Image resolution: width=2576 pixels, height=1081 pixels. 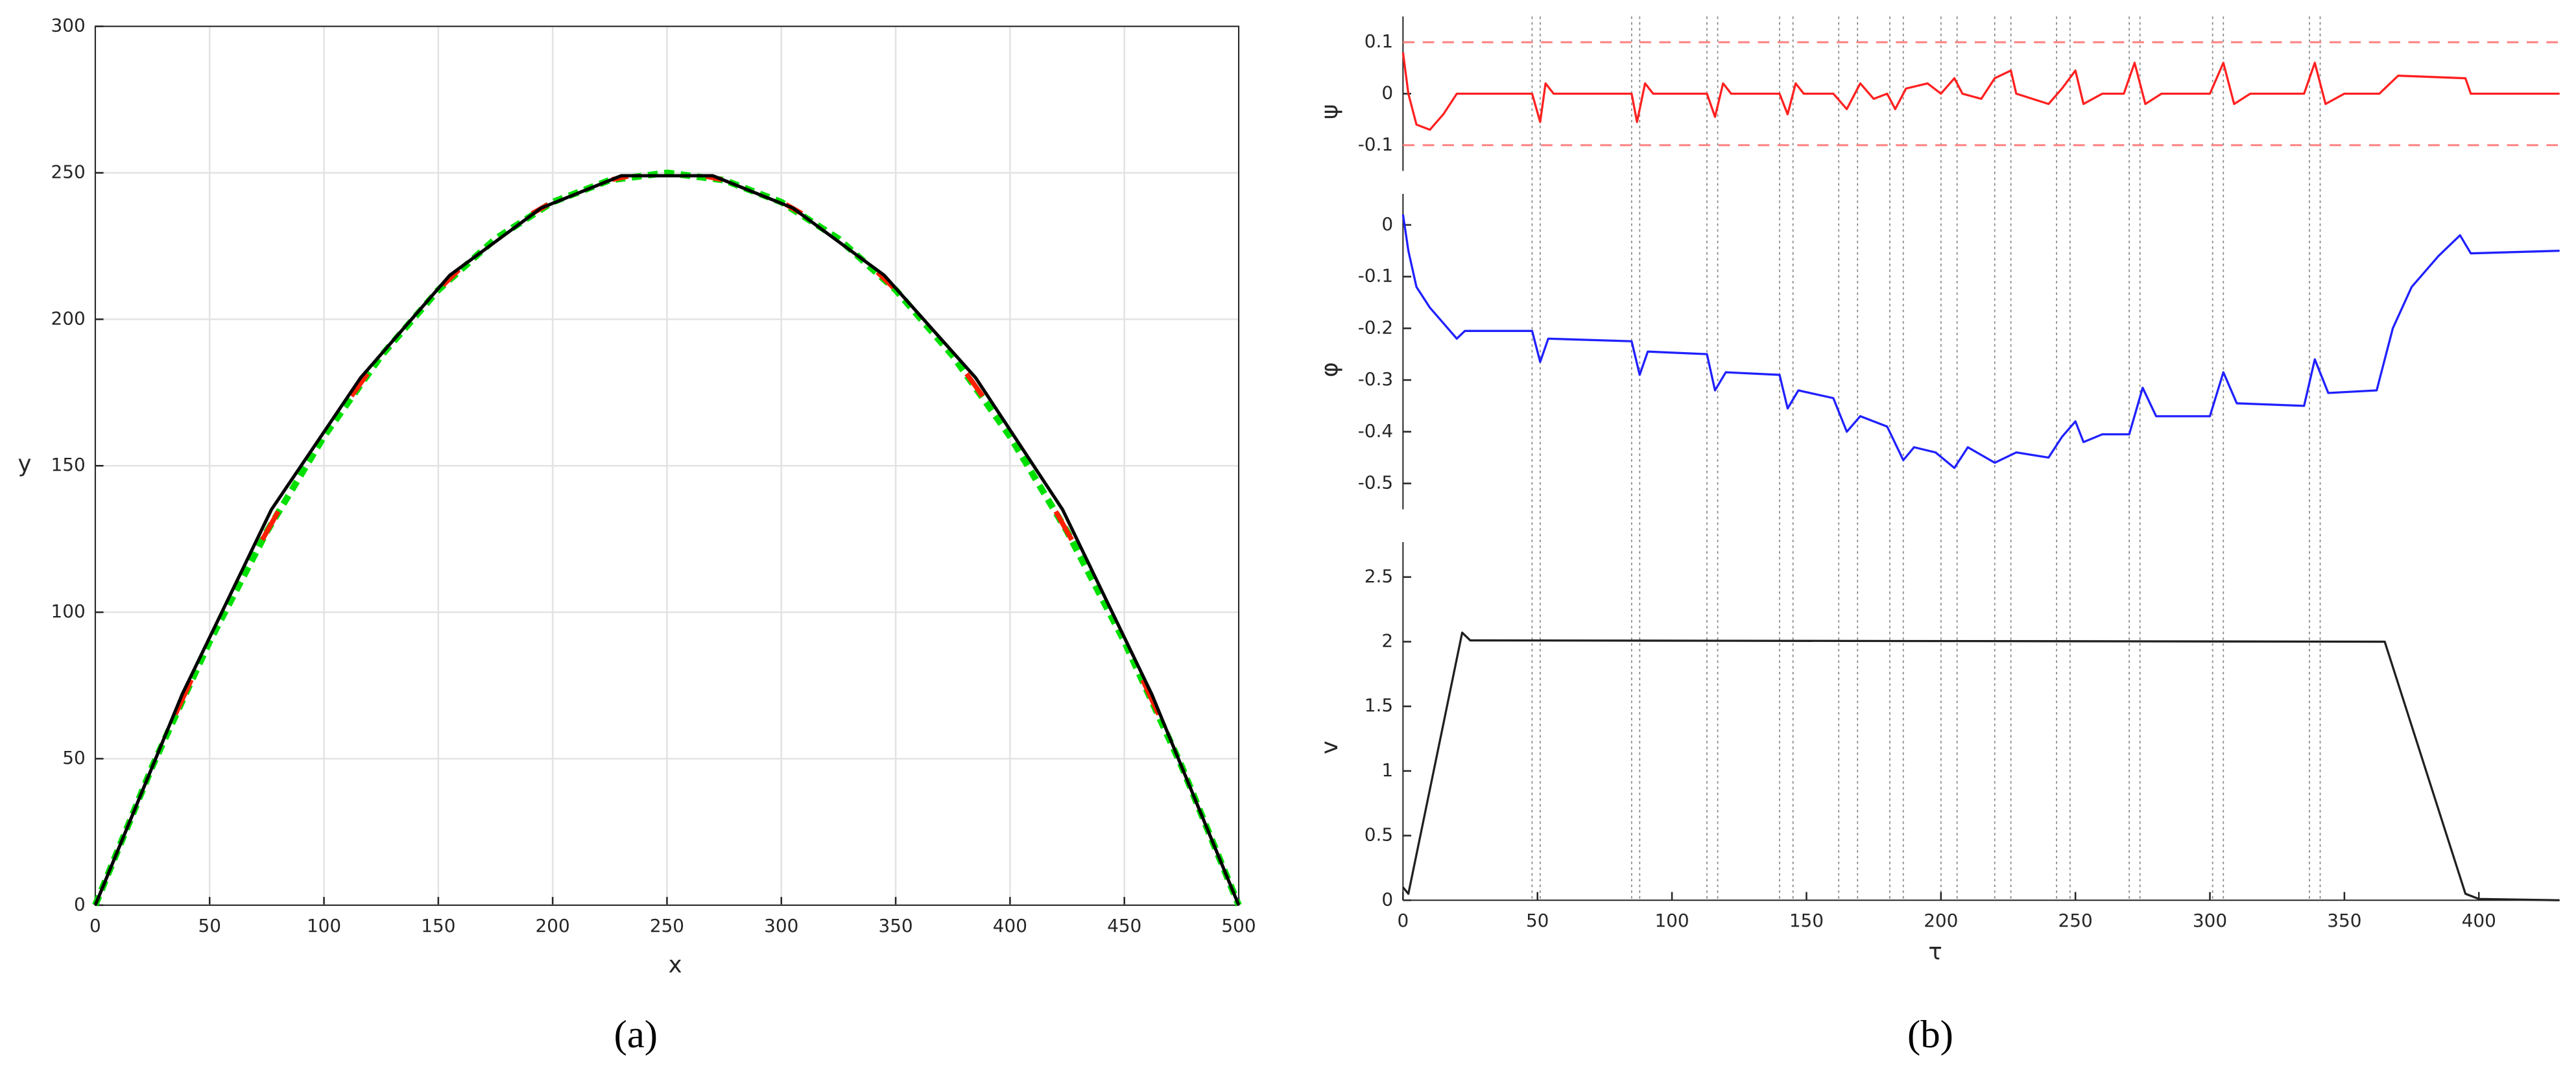 I want to click on y-axis-label: φ, so click(x=1330, y=369).